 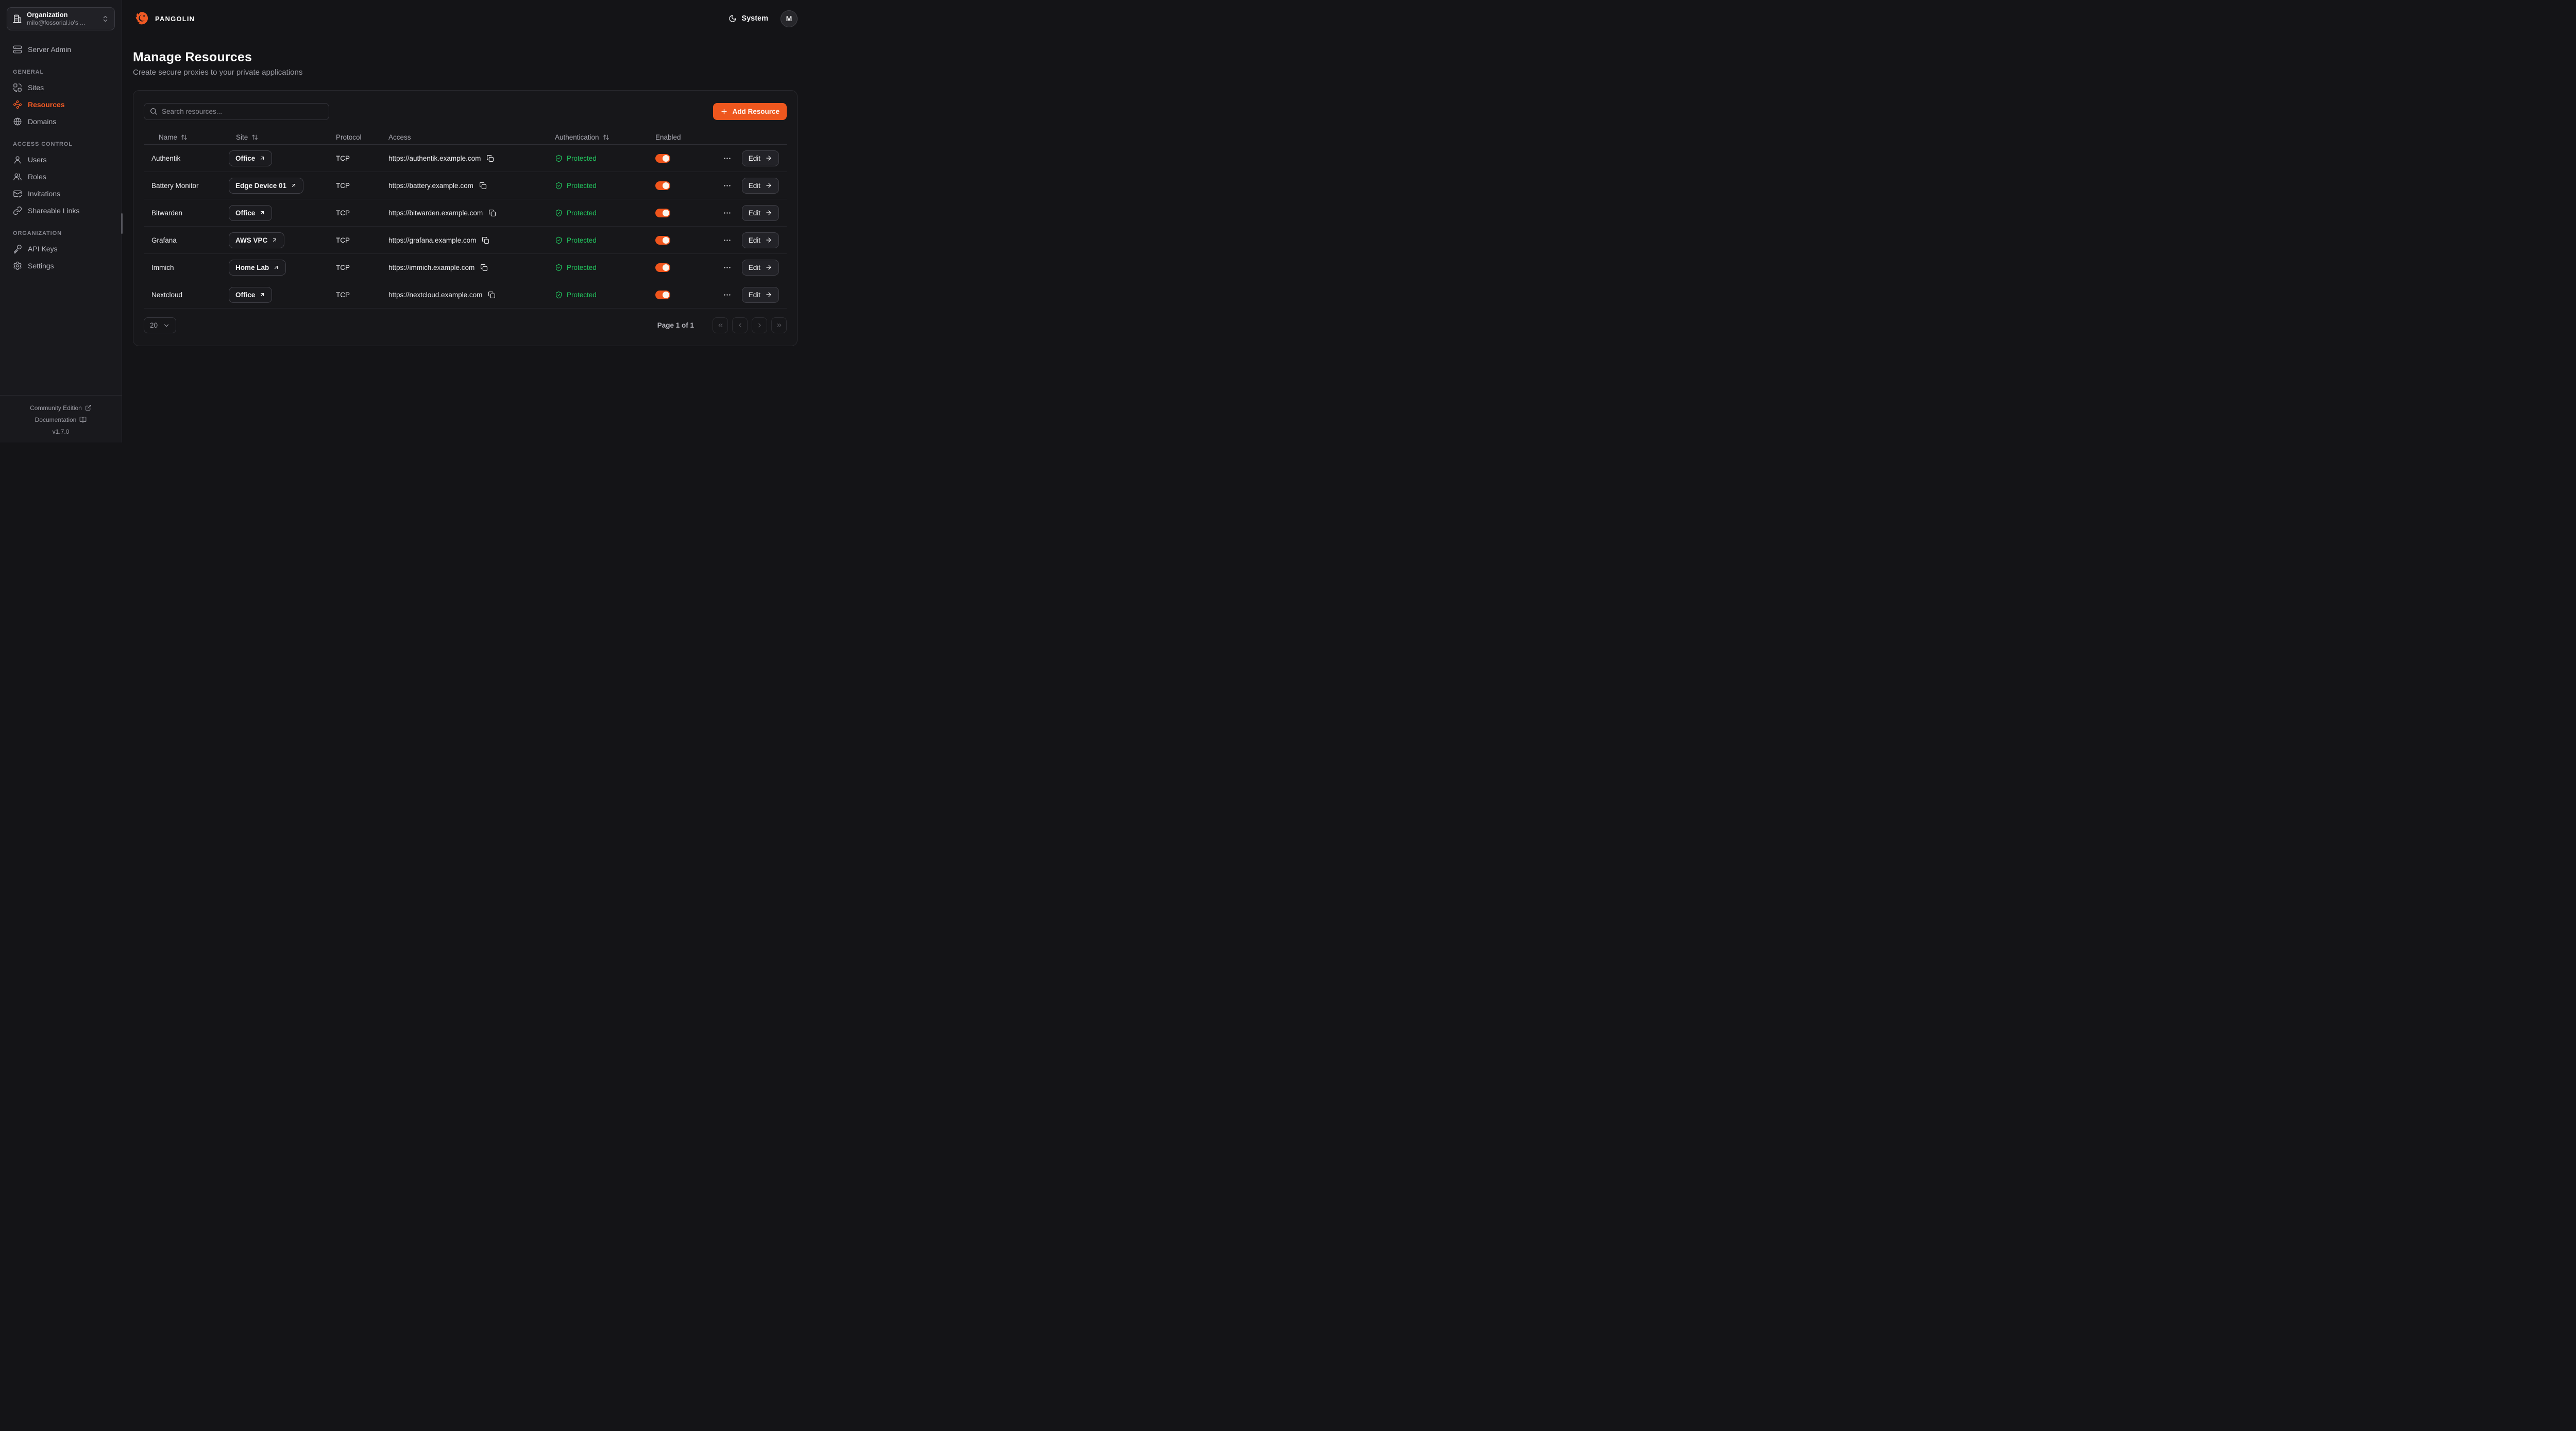 What do you see at coordinates (577, 137) in the screenshot?
I see `column-header-label: Authentication` at bounding box center [577, 137].